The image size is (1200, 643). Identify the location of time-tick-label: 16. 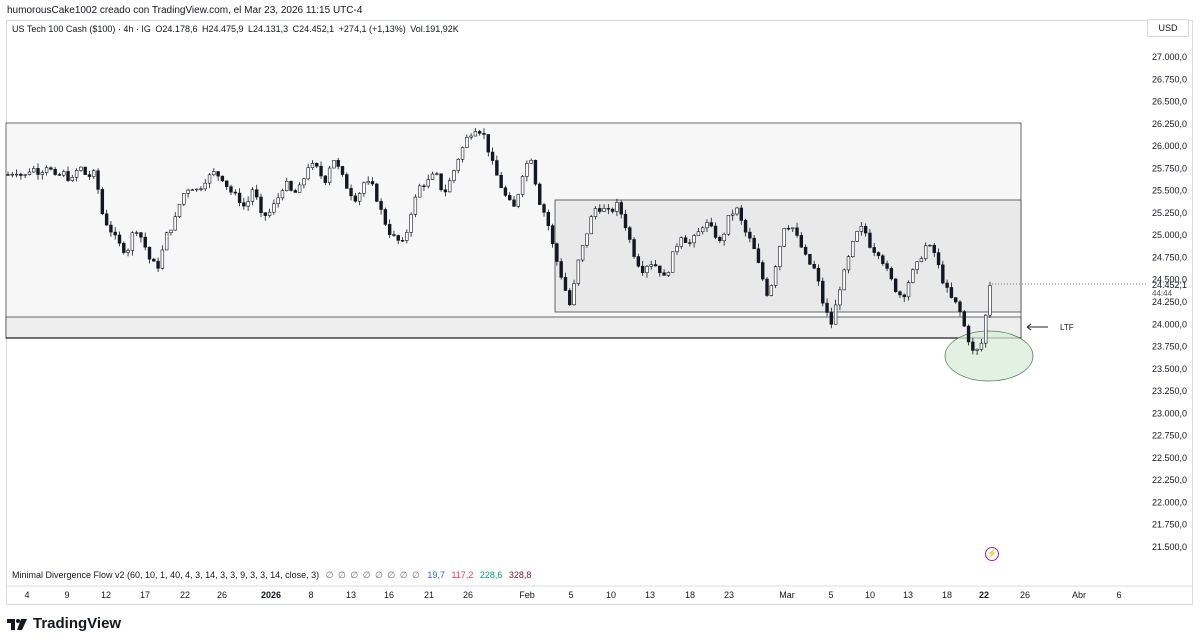
(389, 595).